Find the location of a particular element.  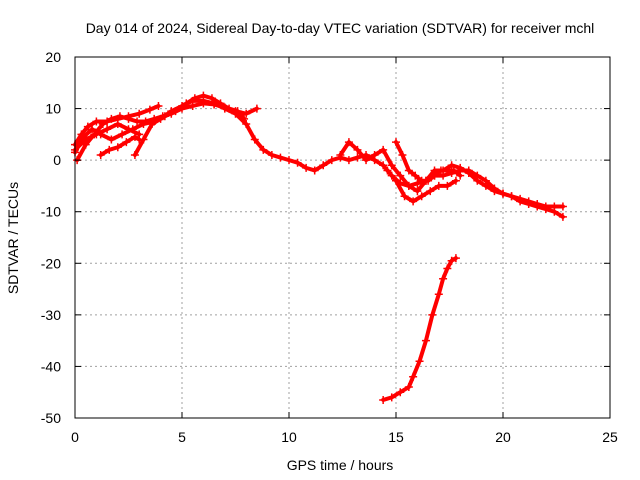

x-axis-label: GPS time / hours is located at coordinates (340, 465).